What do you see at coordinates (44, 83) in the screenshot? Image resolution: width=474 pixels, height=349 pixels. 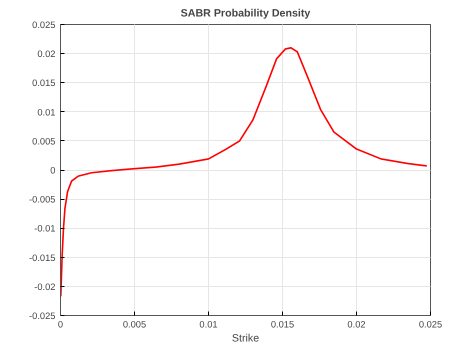 I see `y-tick-label: 0.015` at bounding box center [44, 83].